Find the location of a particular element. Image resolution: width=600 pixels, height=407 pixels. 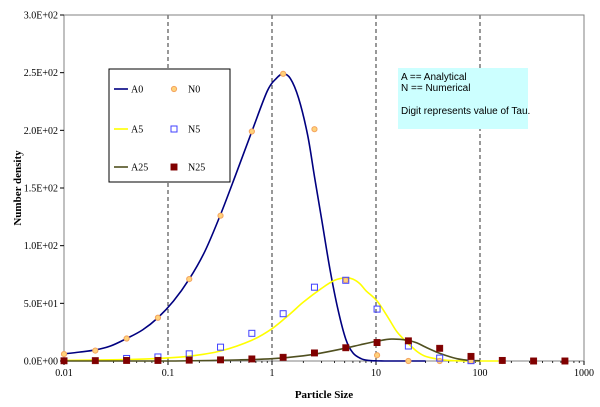

y-axis-title: Number density is located at coordinates (18, 188).